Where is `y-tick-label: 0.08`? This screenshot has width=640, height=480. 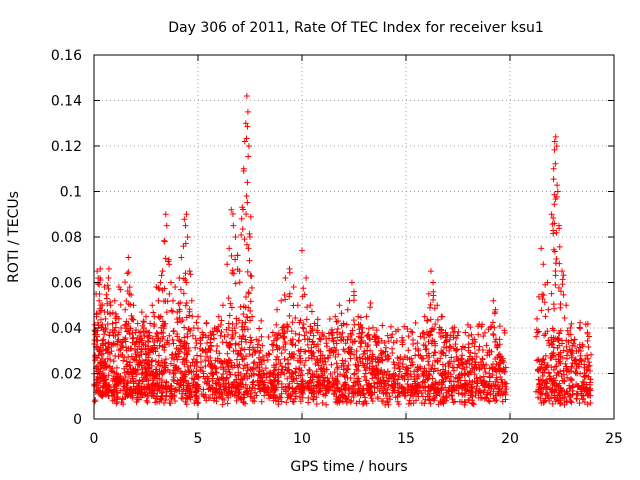
y-tick-label: 0.08 is located at coordinates (66, 238).